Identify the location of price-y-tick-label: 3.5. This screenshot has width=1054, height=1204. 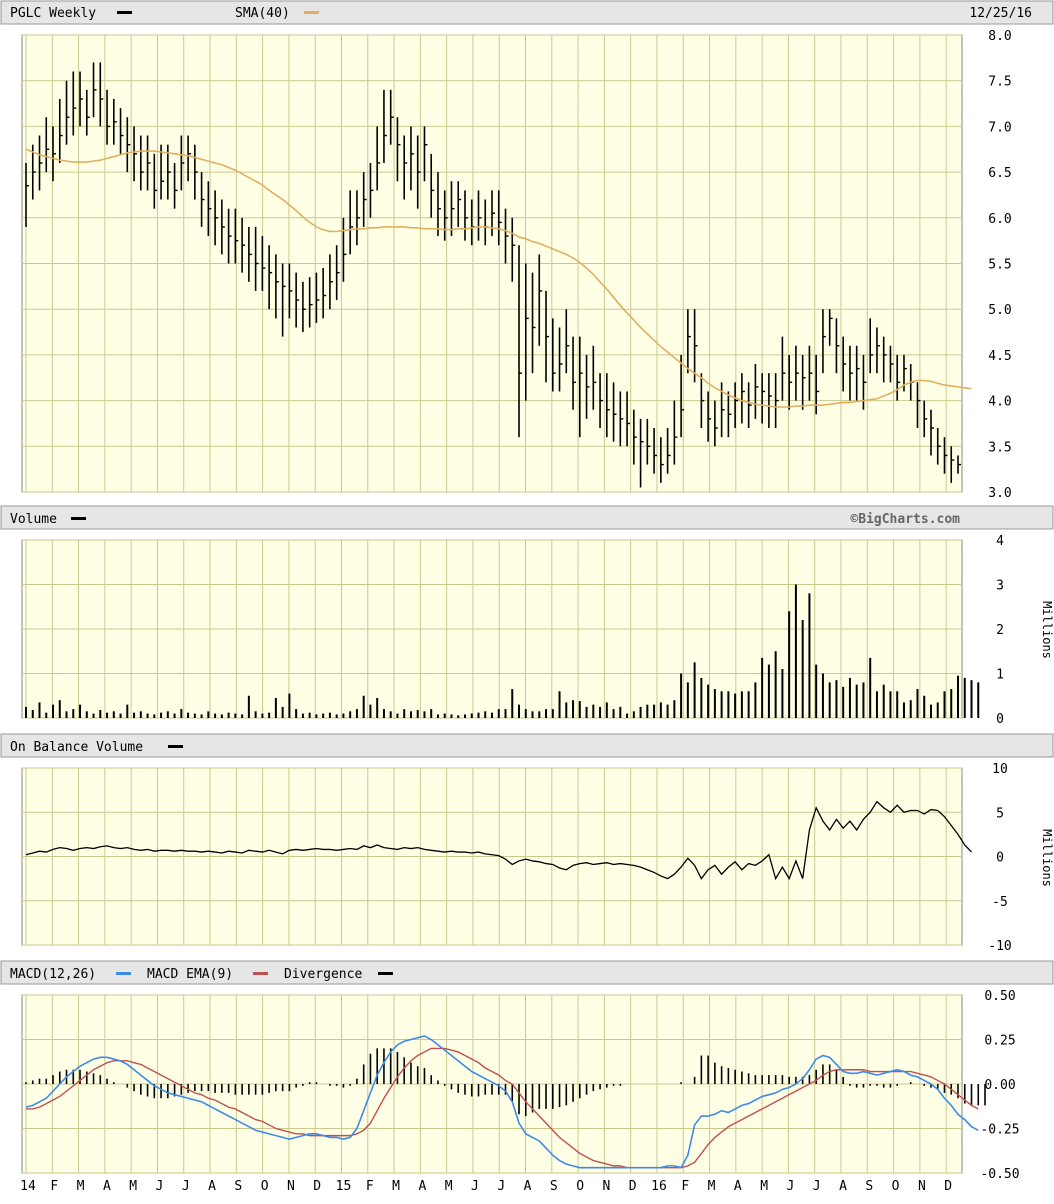
(999, 447).